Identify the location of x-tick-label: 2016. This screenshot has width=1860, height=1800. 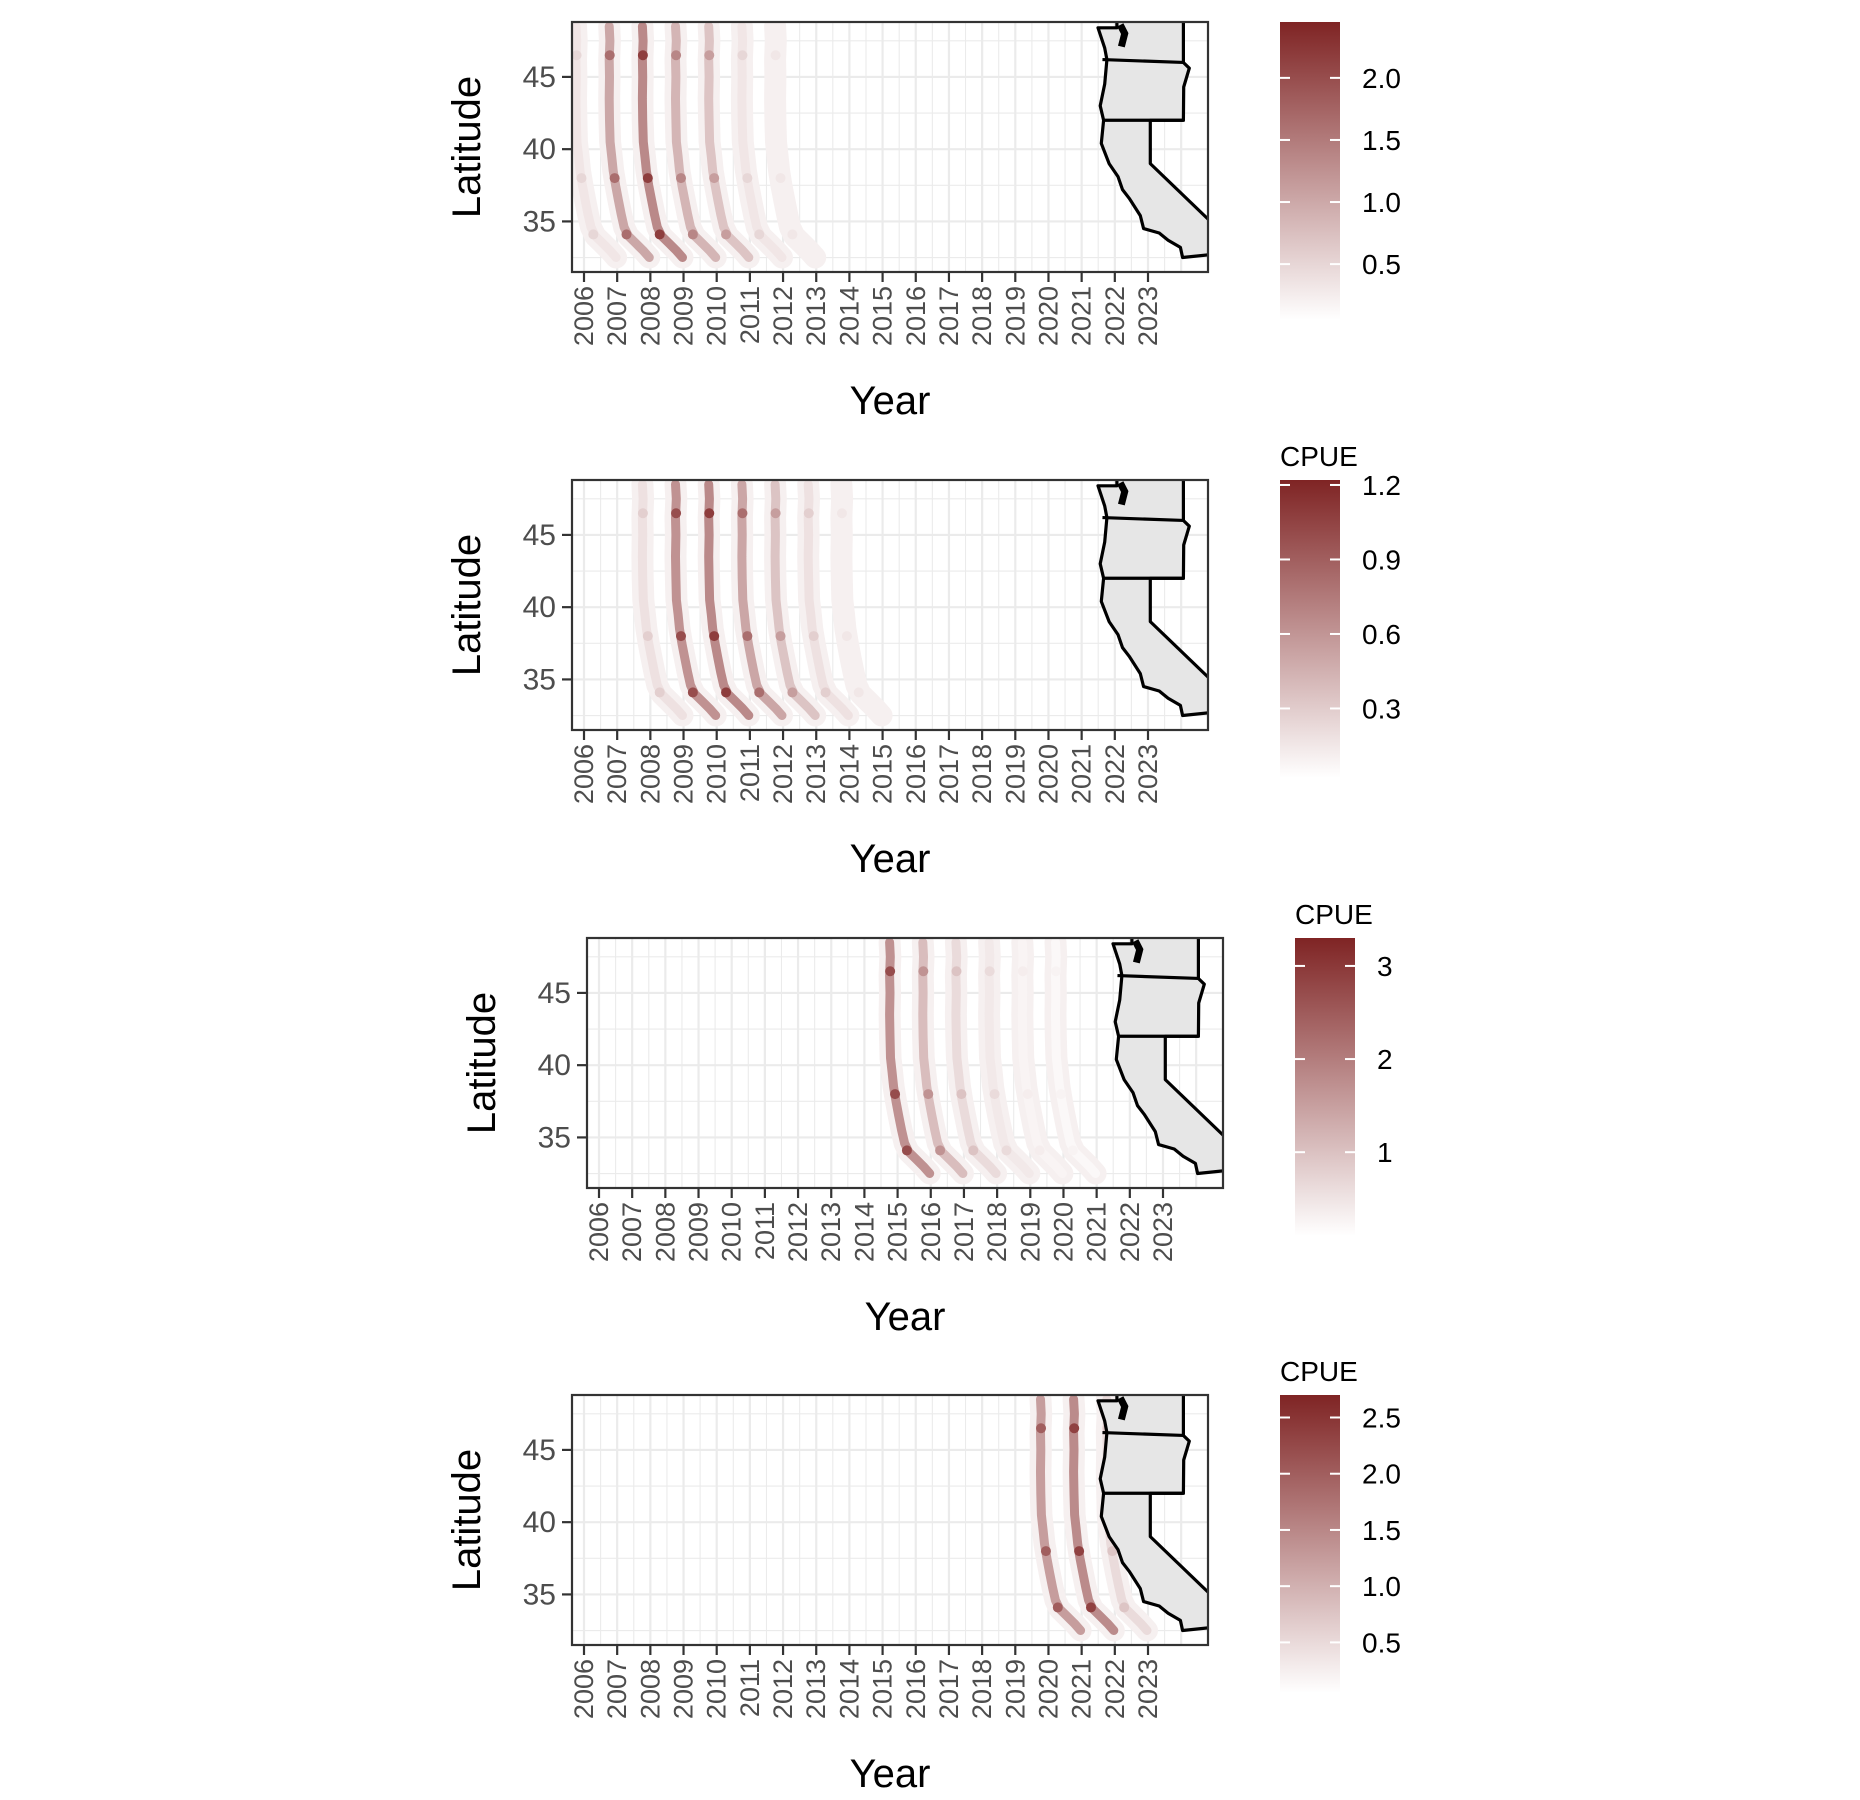
(931, 1232).